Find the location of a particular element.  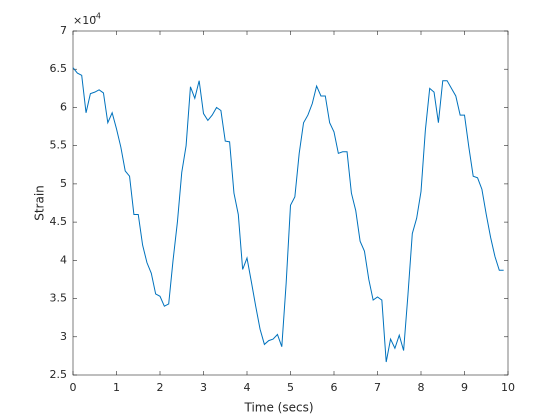

y-axis-label: Strain is located at coordinates (40, 203).